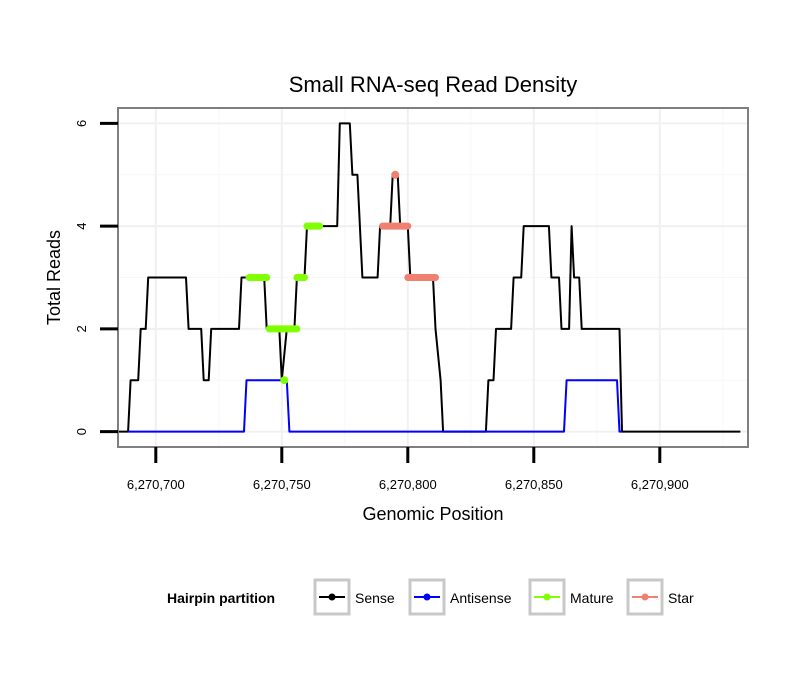 This screenshot has height=690, width=810. I want to click on legend-dot-mature, so click(547, 597).